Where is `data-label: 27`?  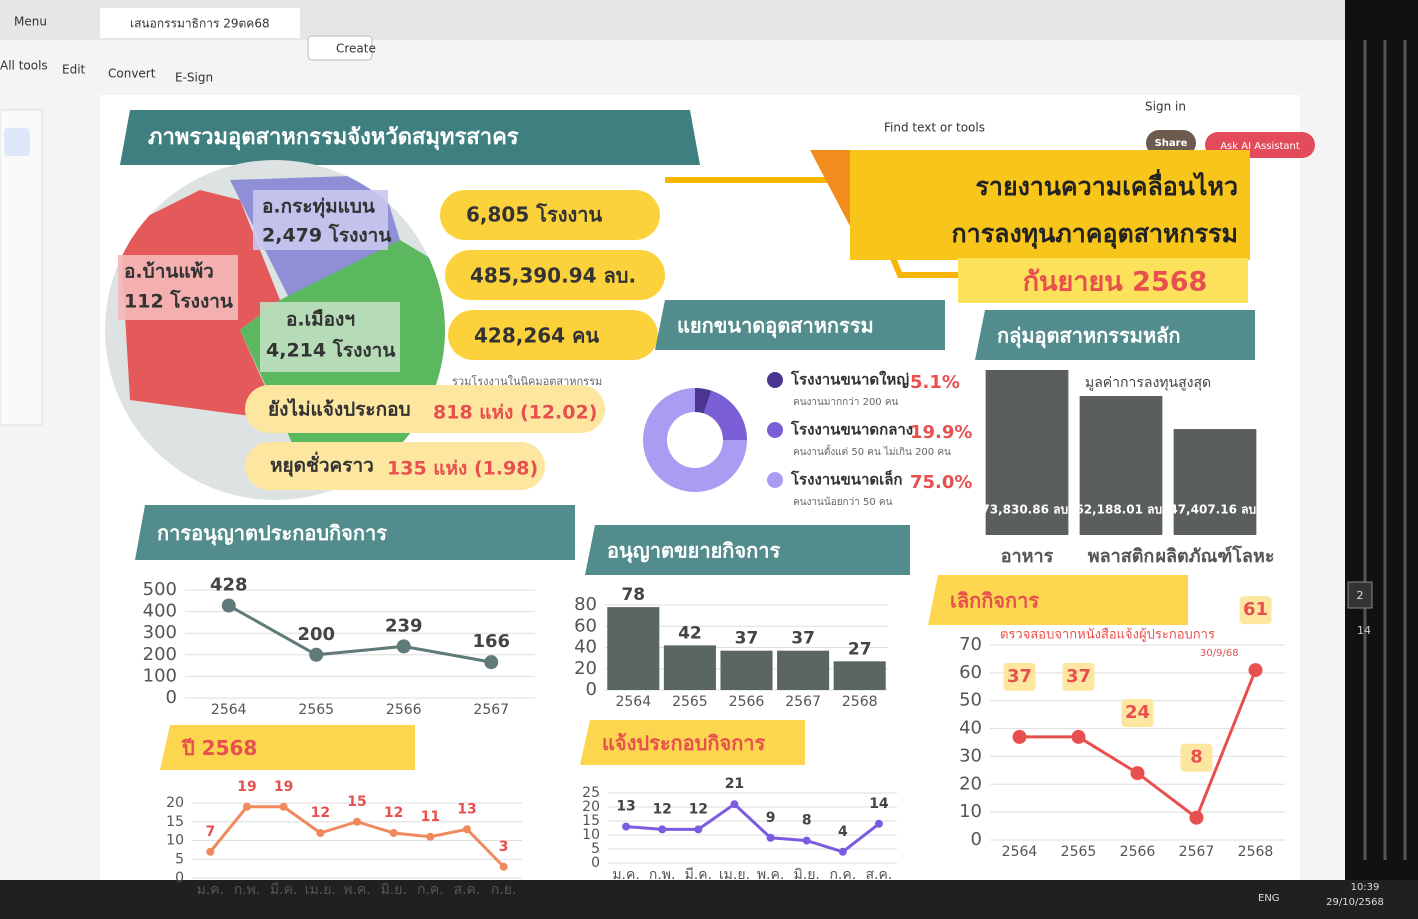 data-label: 27 is located at coordinates (860, 649).